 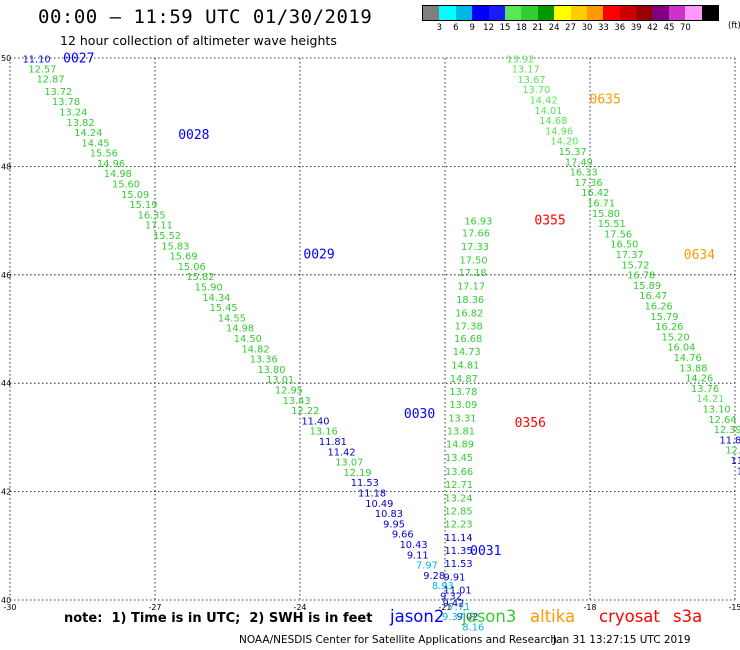 What do you see at coordinates (88, 133) in the screenshot?
I see `wave-height-value: 14.24` at bounding box center [88, 133].